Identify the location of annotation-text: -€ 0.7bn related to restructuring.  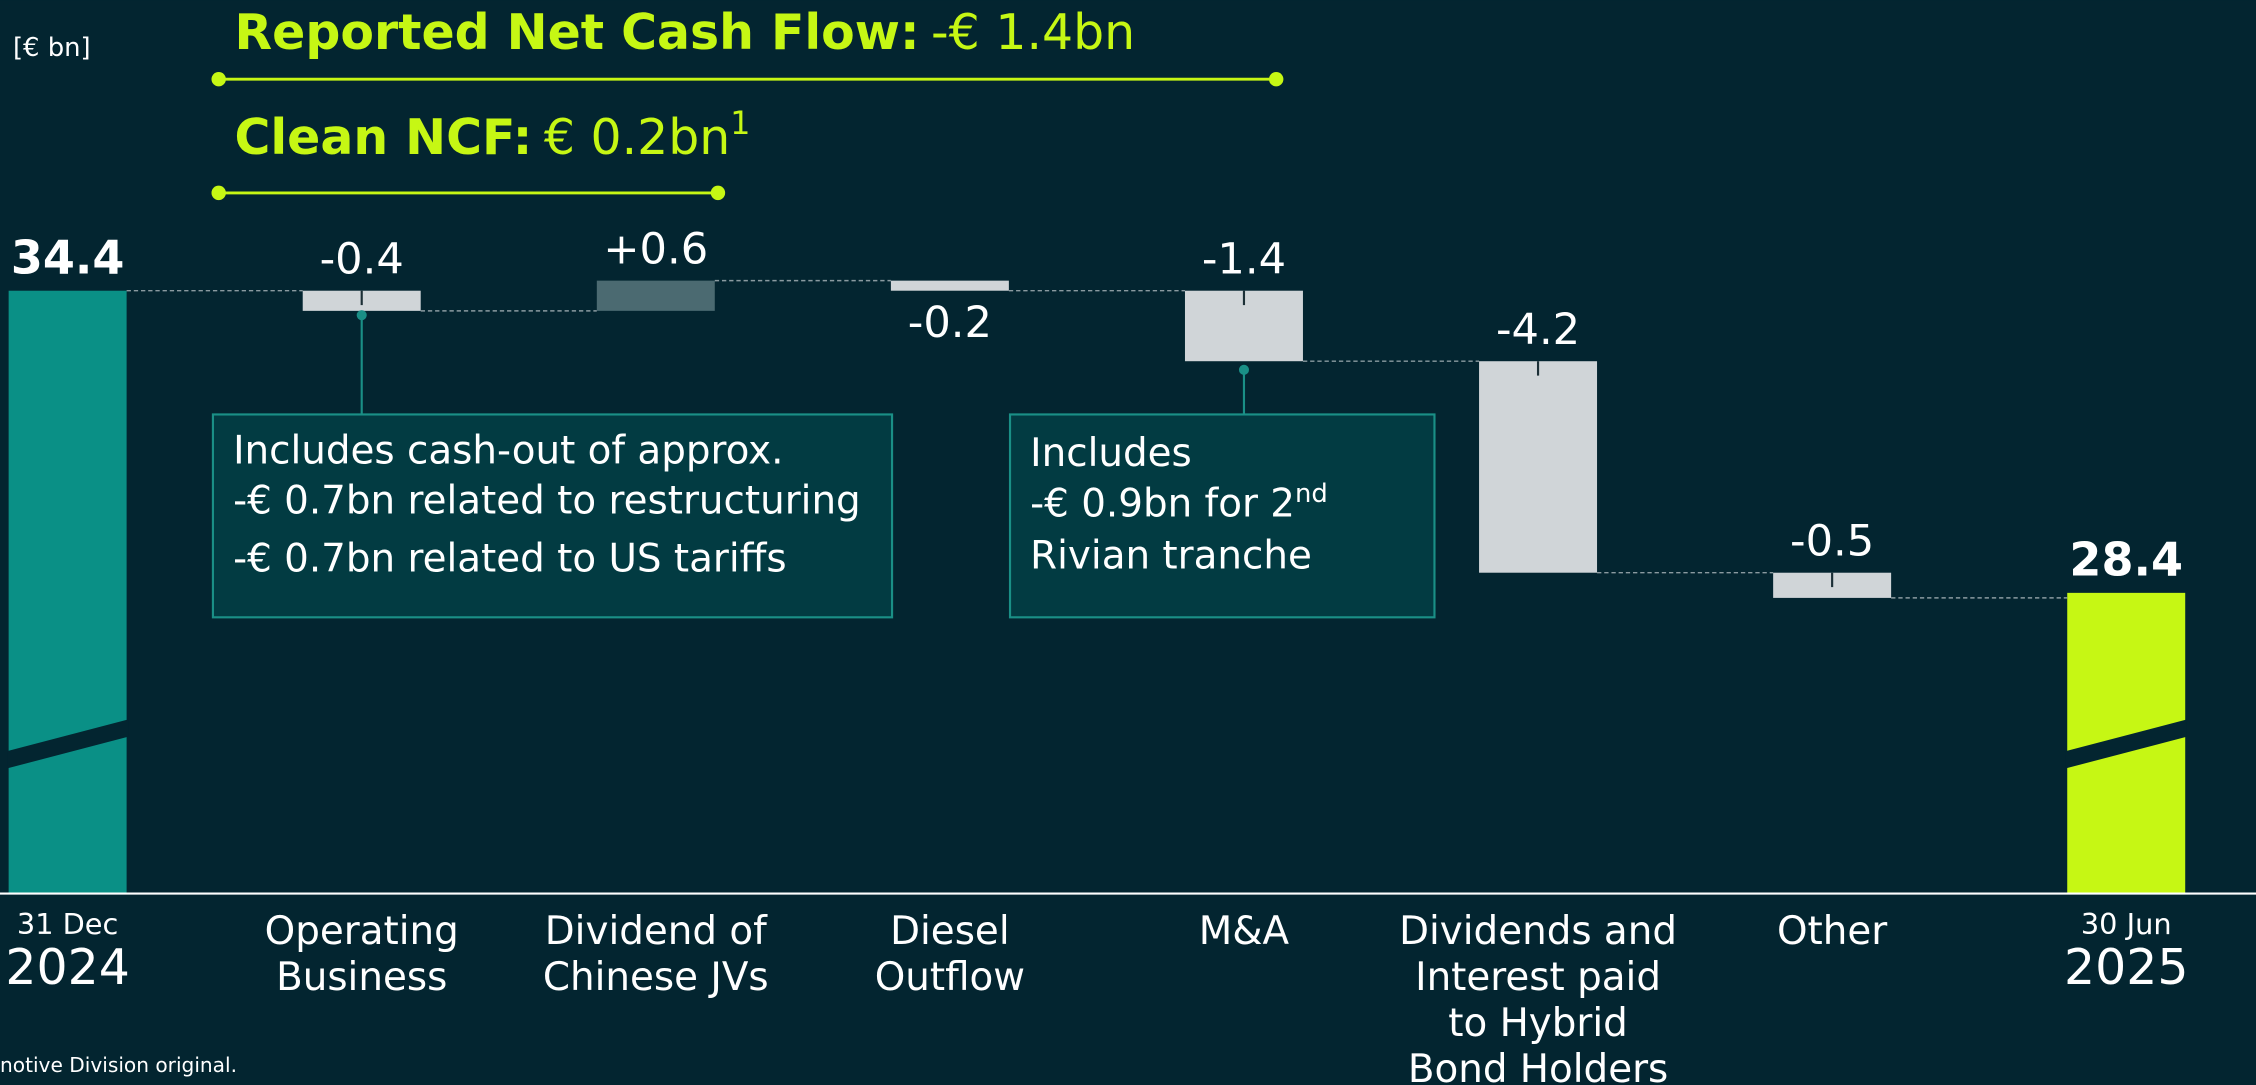
(547, 501).